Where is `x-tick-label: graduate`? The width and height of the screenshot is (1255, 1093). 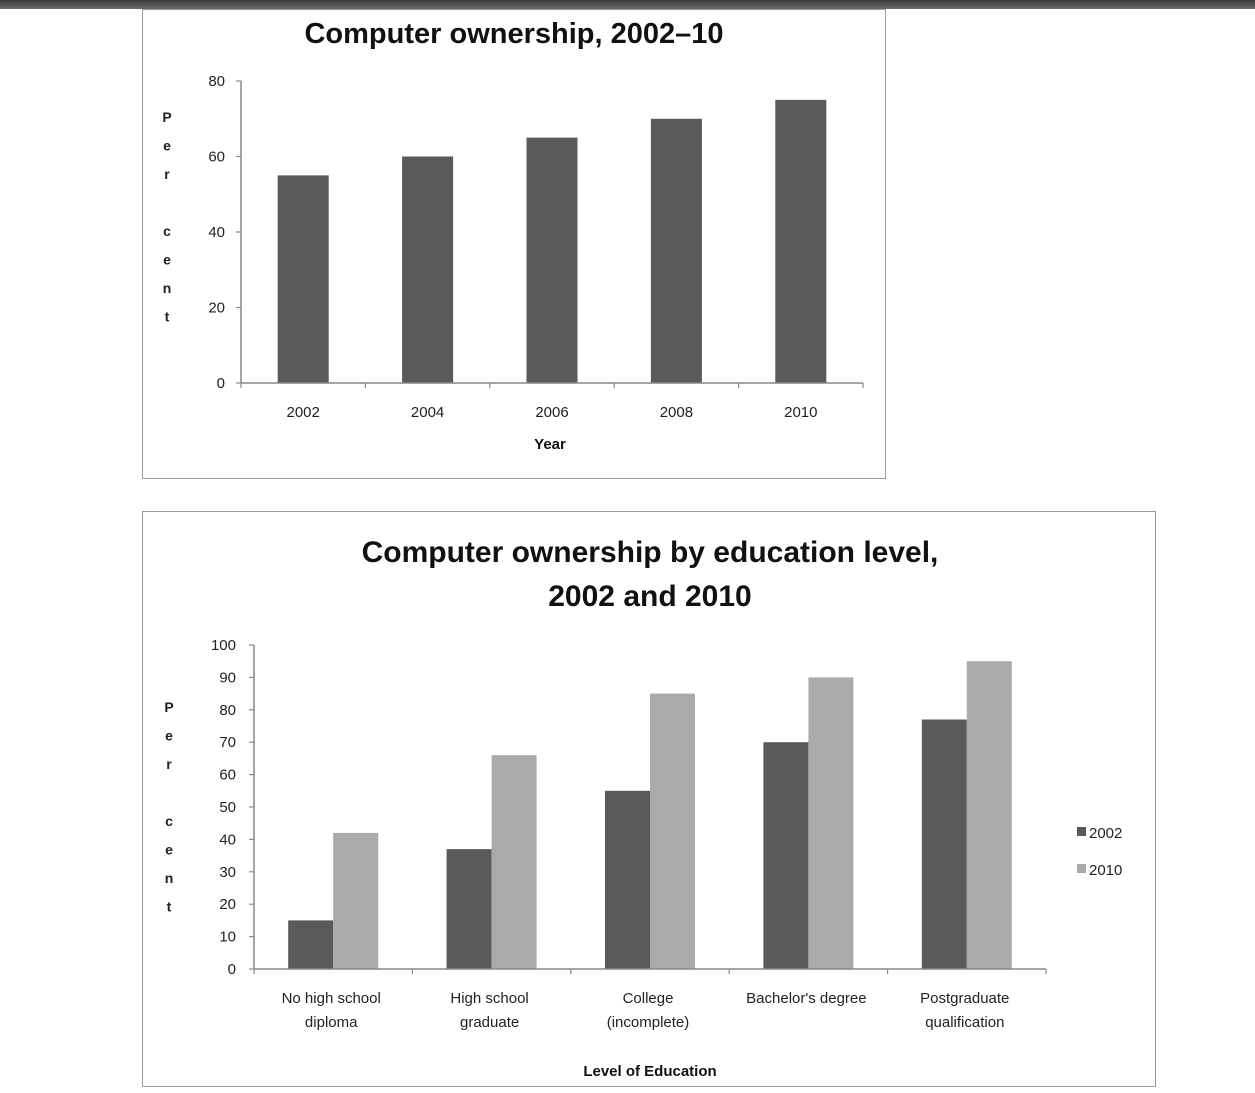
x-tick-label: graduate is located at coordinates (489, 1022).